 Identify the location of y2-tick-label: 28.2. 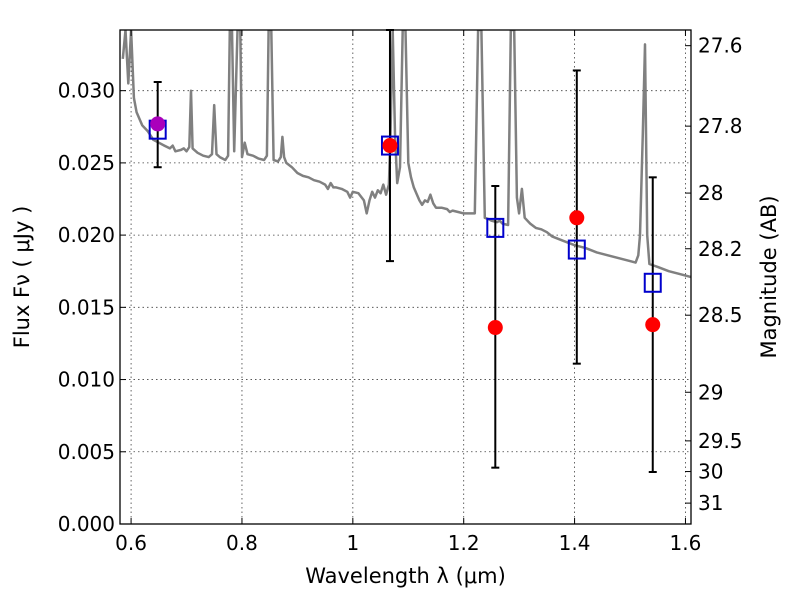
(720, 249).